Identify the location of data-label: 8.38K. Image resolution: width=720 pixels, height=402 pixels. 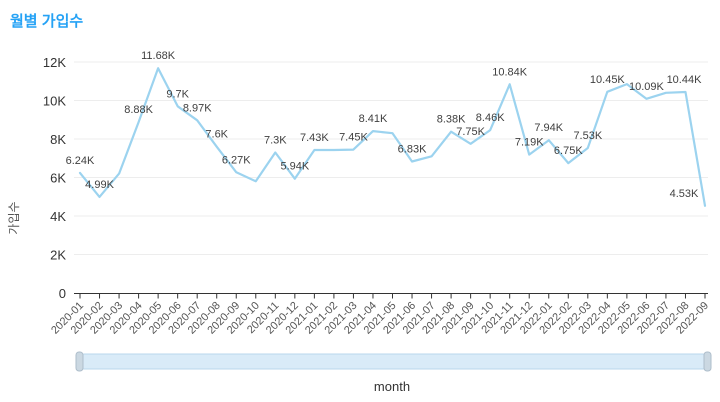
(451, 120).